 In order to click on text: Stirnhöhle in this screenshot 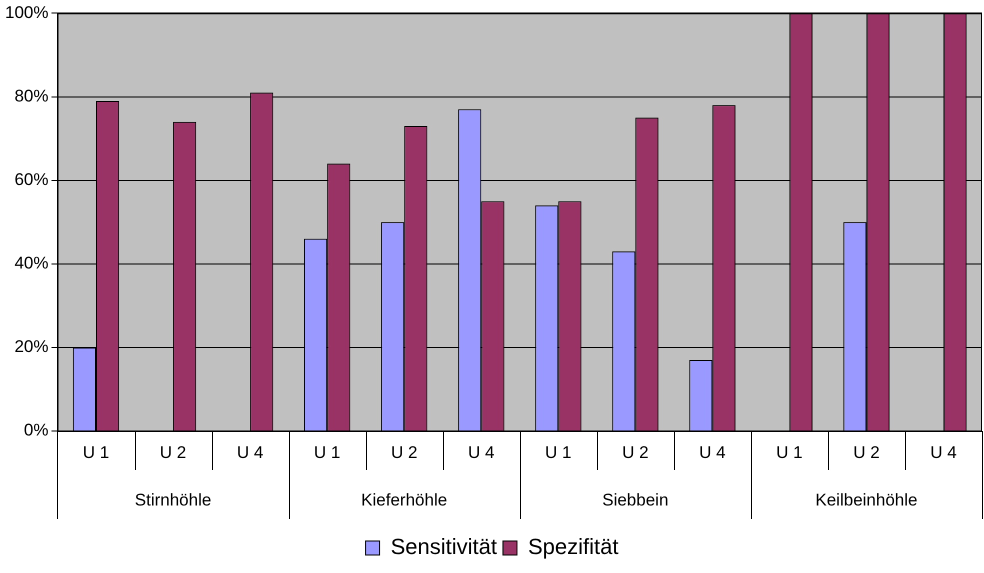, I will do `click(173, 500)`.